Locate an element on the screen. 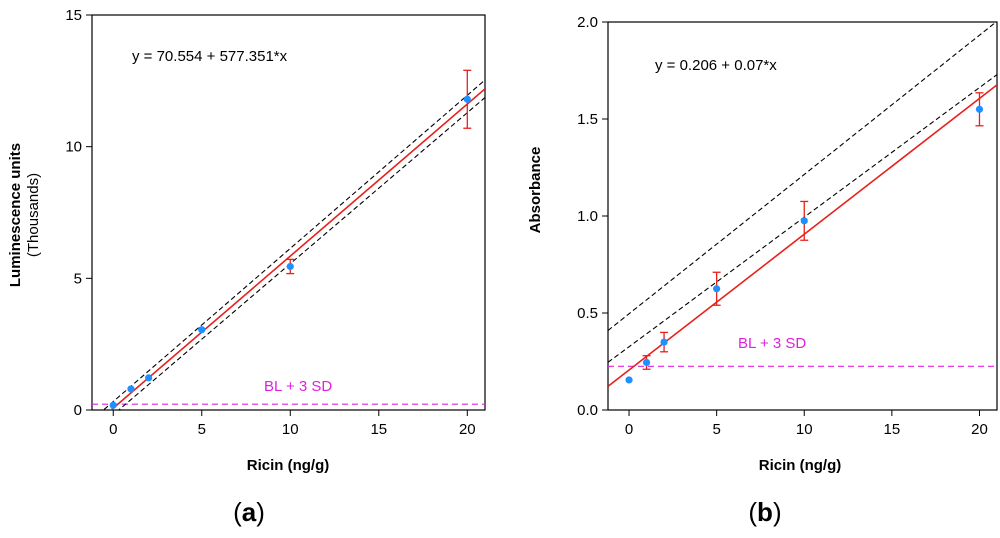 This screenshot has width=1000, height=538. y-ticks: 0 5 10 15 is located at coordinates (78, 213).